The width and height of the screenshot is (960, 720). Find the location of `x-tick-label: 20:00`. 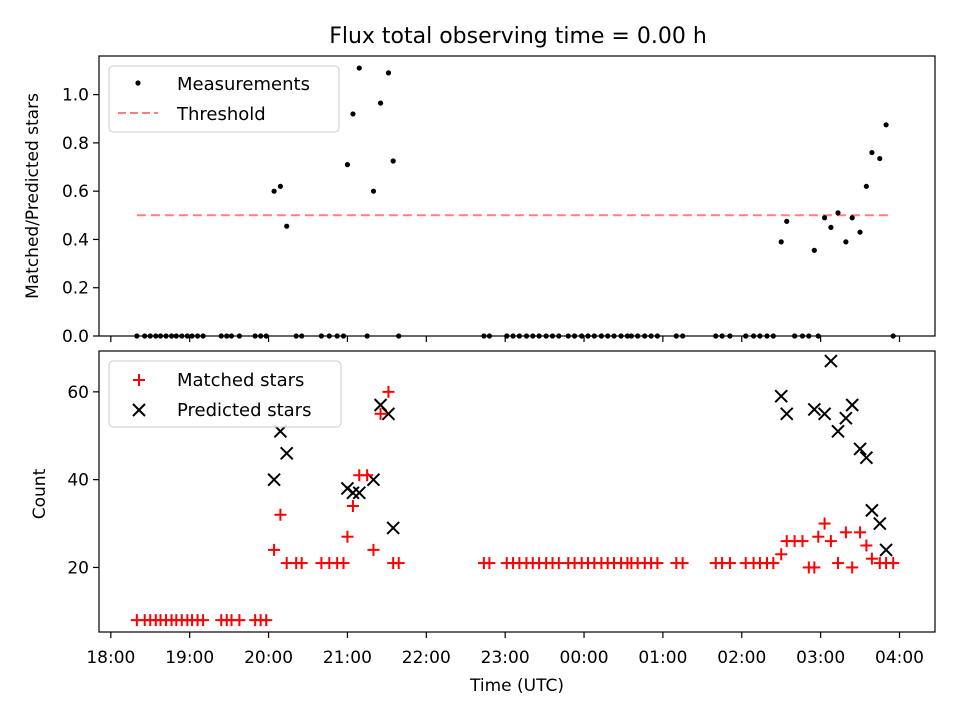

x-tick-label: 20:00 is located at coordinates (268, 658).